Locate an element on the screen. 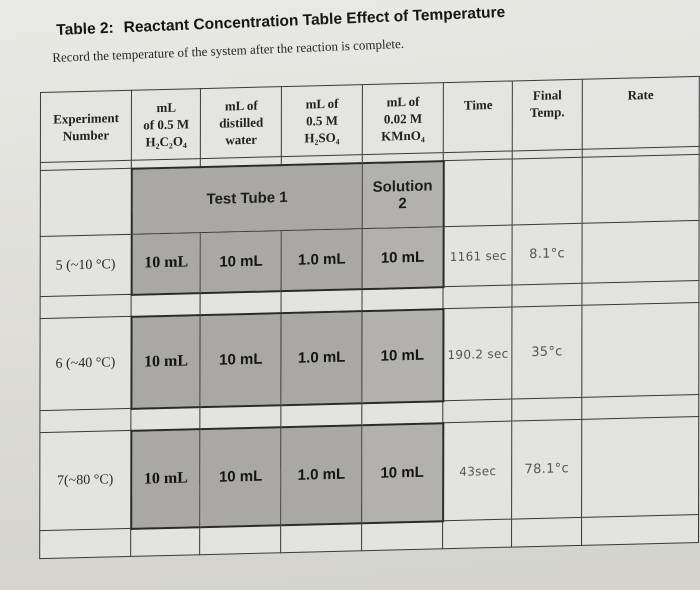  col-header-time: Time is located at coordinates (478, 116).